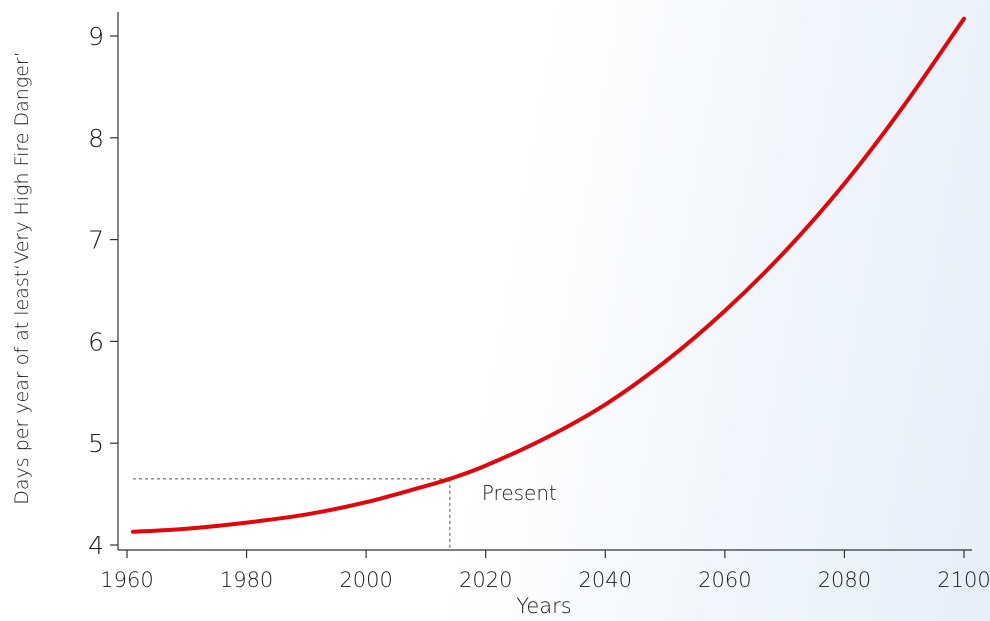 This screenshot has height=621, width=990. I want to click on x-tick-label: 2020, so click(485, 580).